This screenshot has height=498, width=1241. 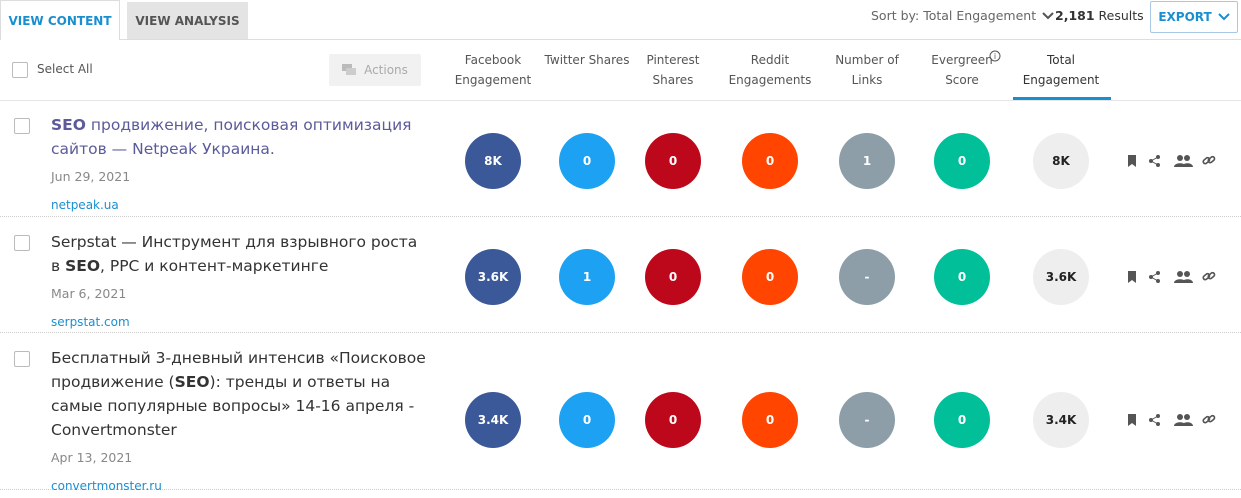 What do you see at coordinates (1062, 98) in the screenshot?
I see `active-underline` at bounding box center [1062, 98].